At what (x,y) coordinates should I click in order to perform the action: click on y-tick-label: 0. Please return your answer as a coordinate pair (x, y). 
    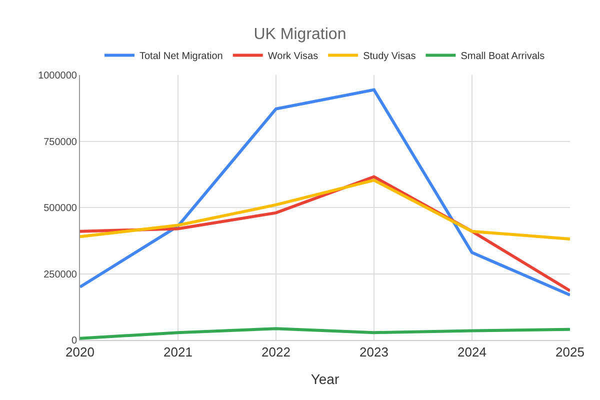
    Looking at the image, I should click on (74, 341).